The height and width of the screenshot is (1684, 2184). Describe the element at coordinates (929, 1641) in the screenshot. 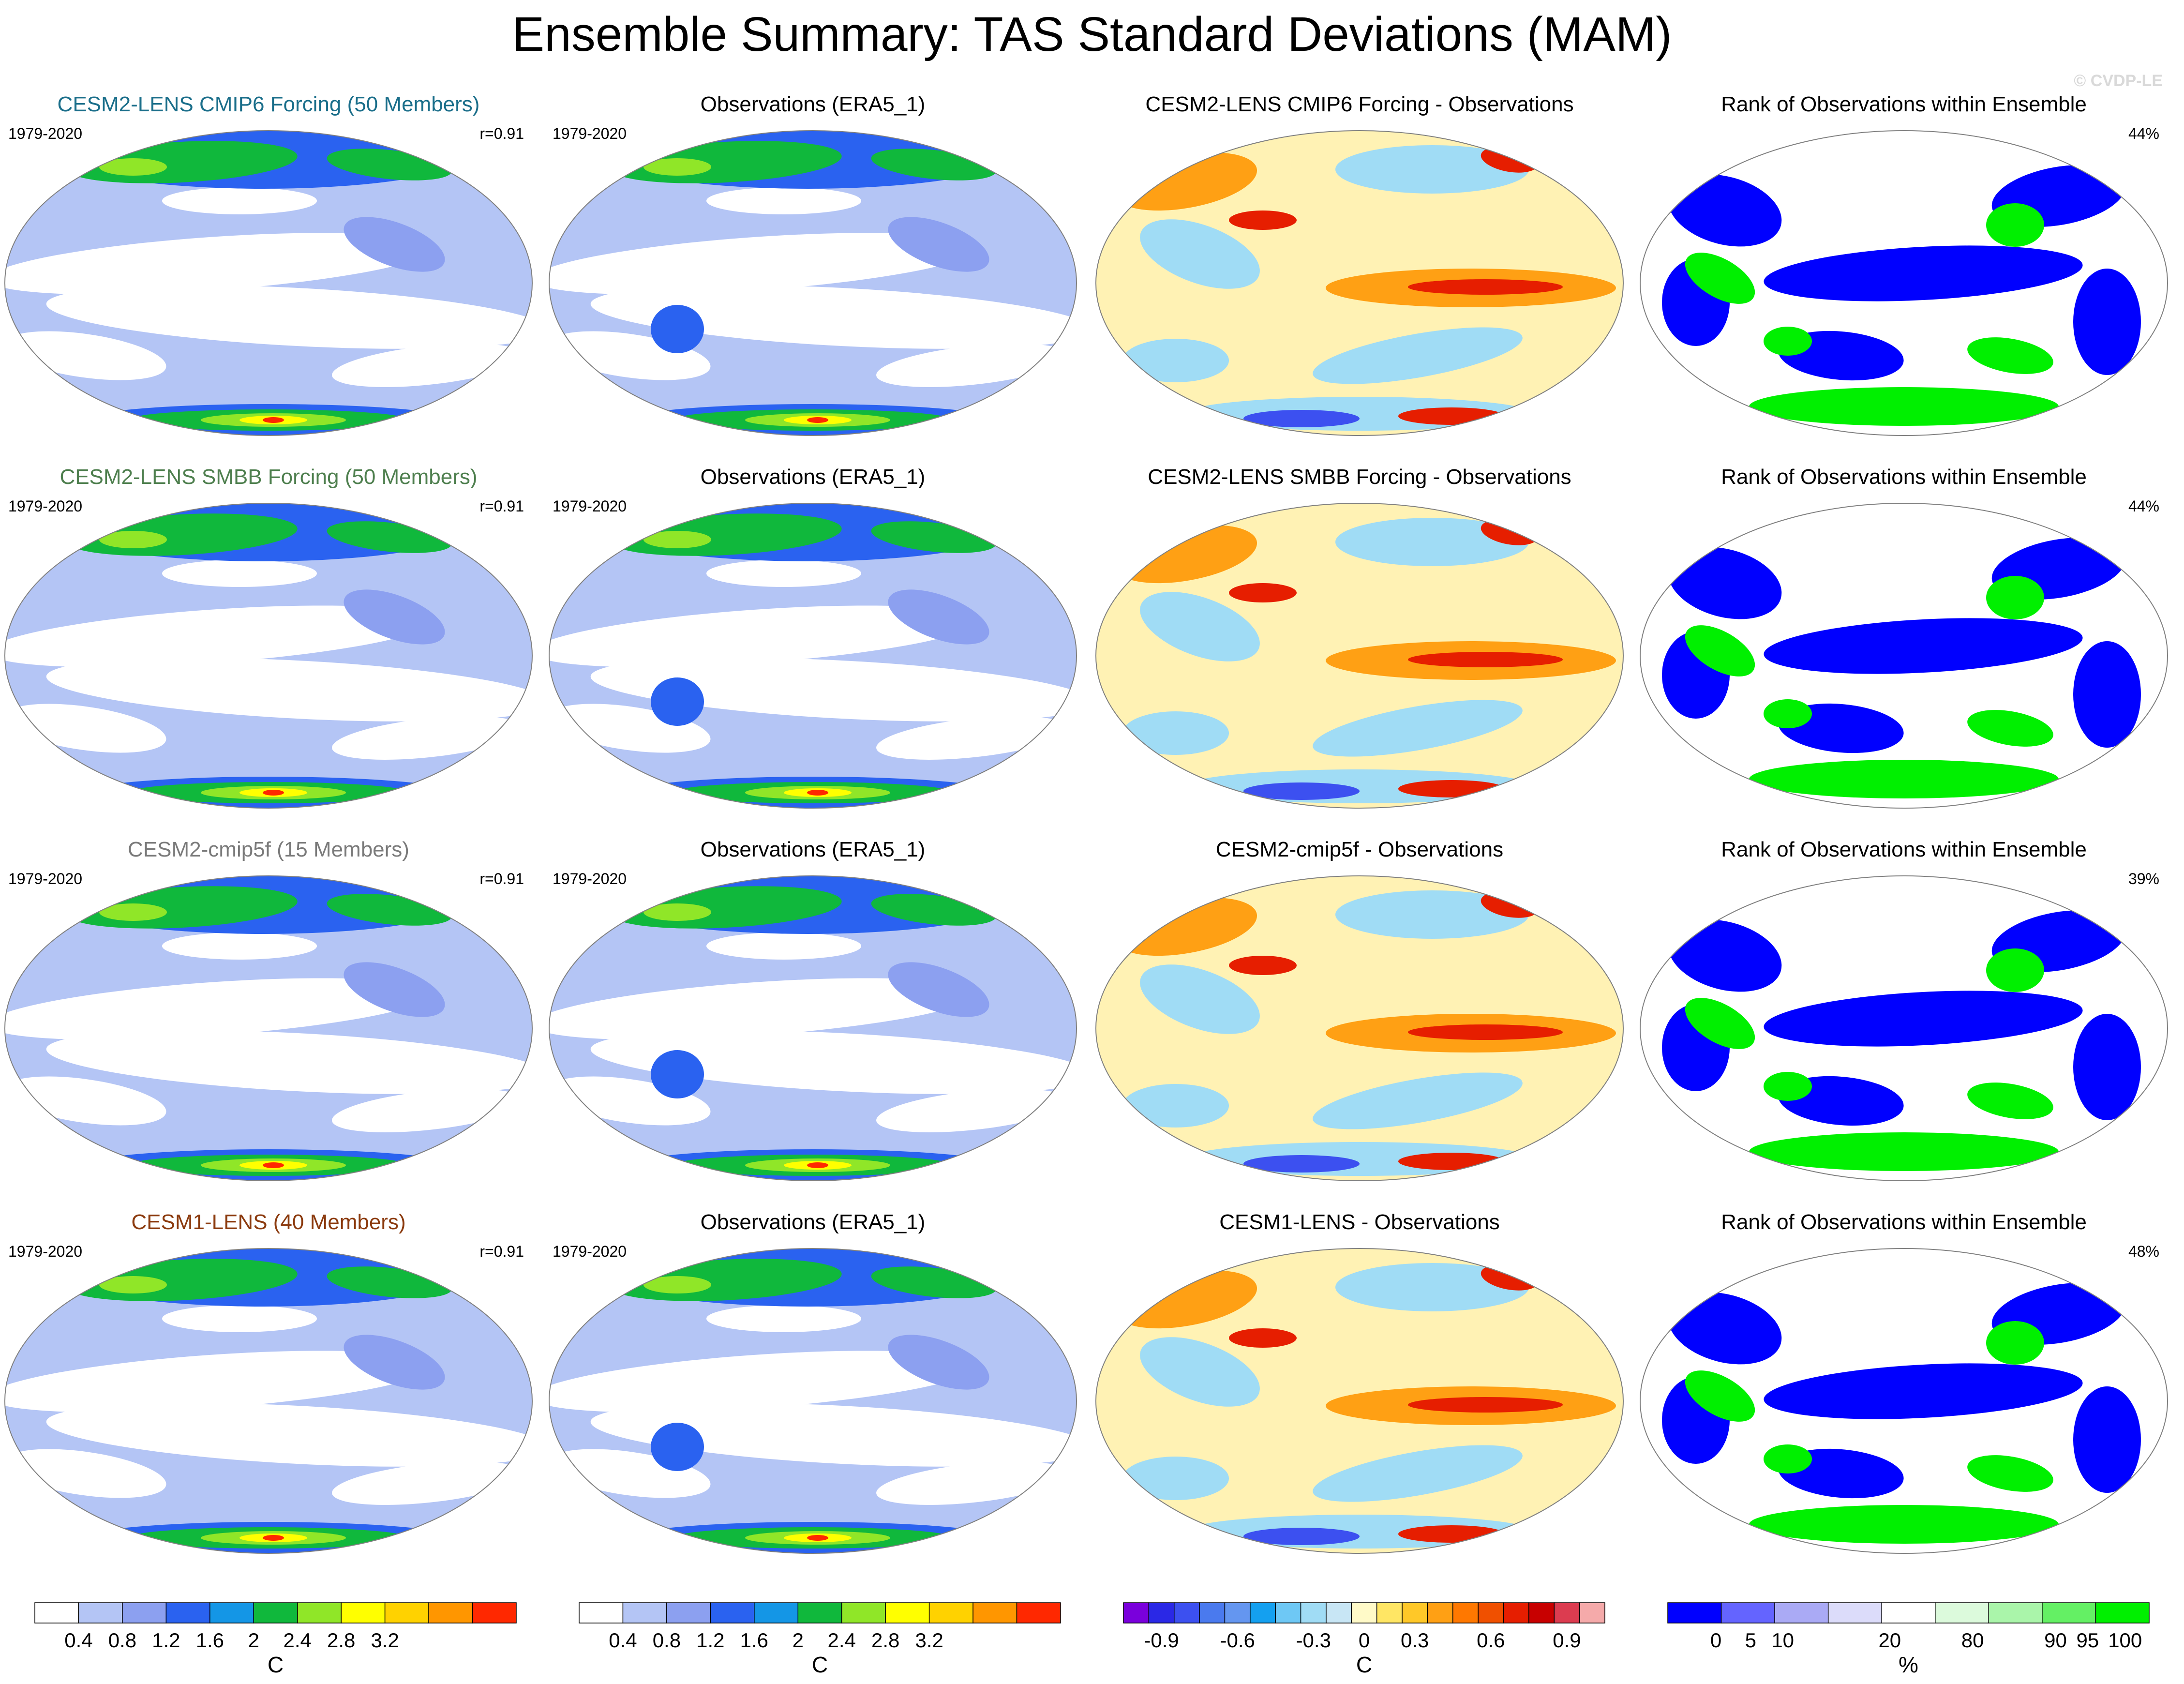

I see `colorbar-tick-label: 3.2` at that location.